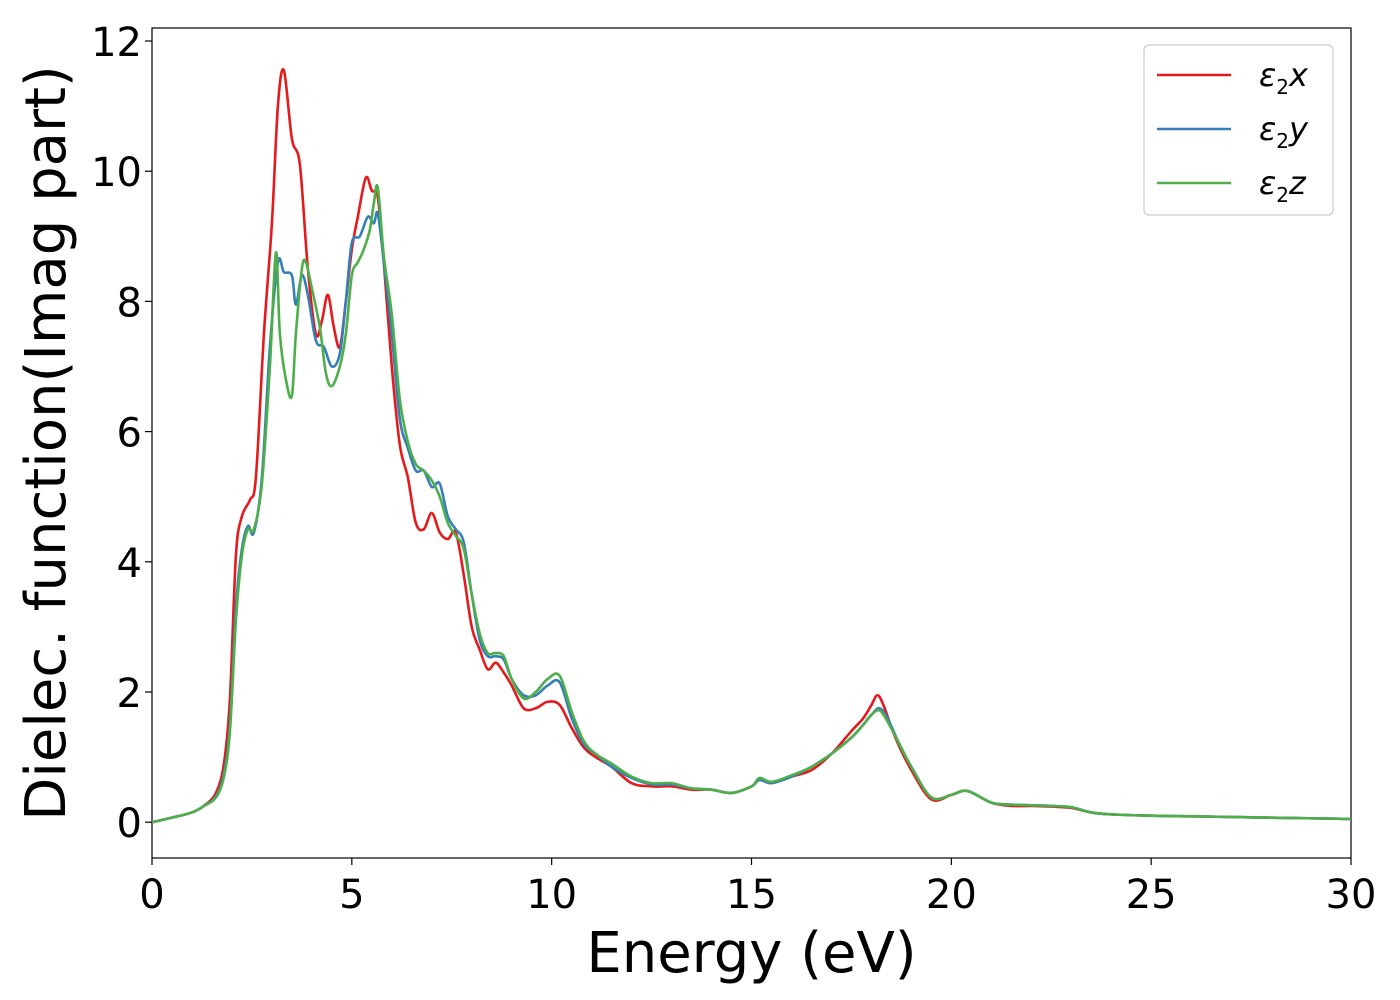 Image resolution: width=1400 pixels, height=1000 pixels. I want to click on y-tick-label: 10, so click(116, 173).